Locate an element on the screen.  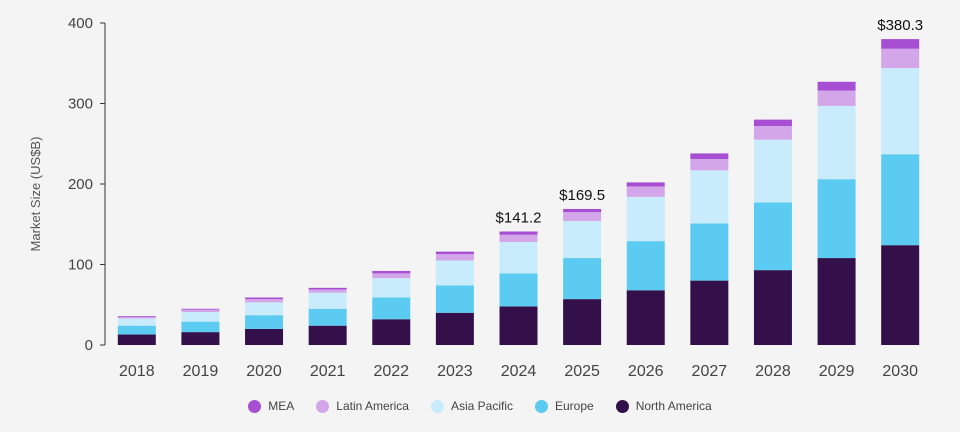
legend-label: Asia Pacific is located at coordinates (481, 406).